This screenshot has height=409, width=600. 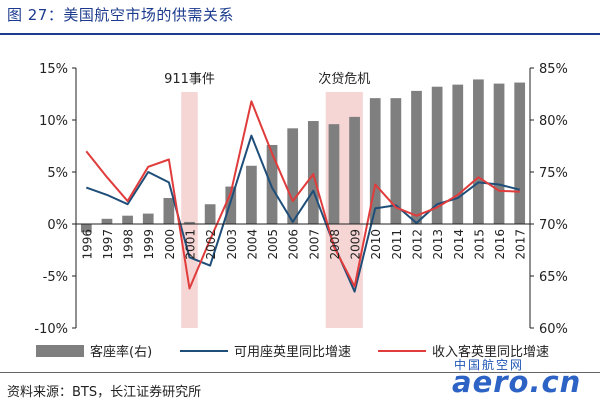 What do you see at coordinates (55, 277) in the screenshot?
I see `left-tick-label-4: -5%` at bounding box center [55, 277].